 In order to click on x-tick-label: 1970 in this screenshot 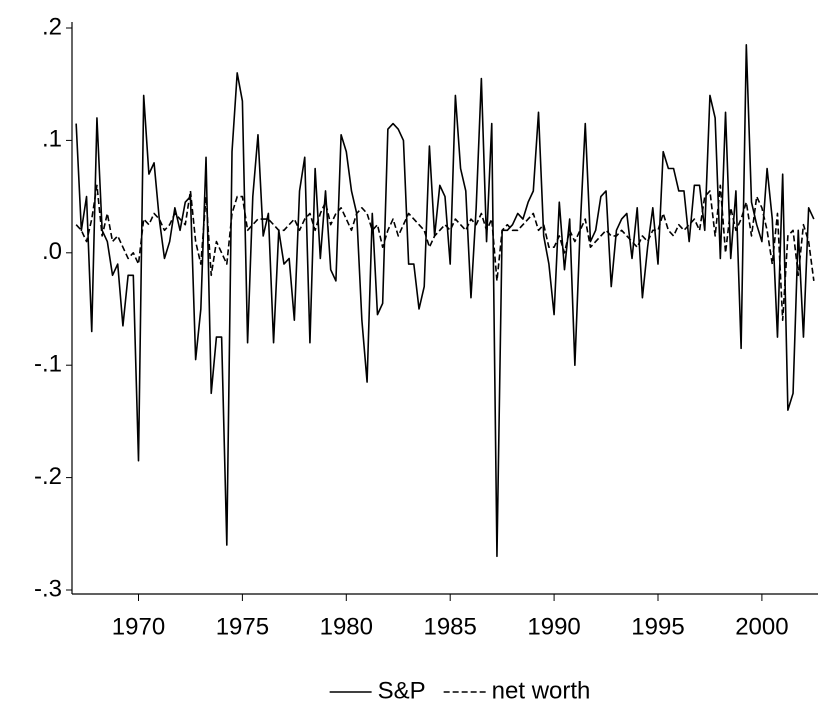, I will do `click(138, 626)`.